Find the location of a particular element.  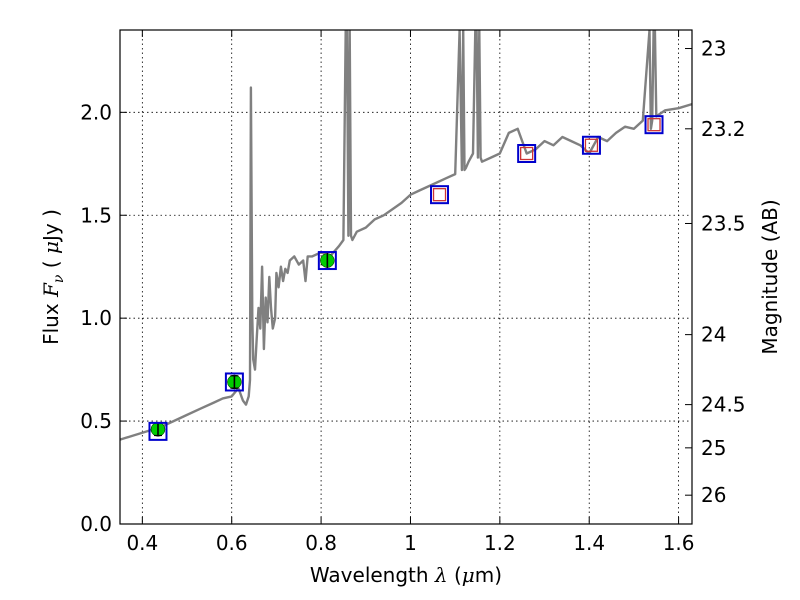

y-tick-label: 0.5 is located at coordinates (96, 421).